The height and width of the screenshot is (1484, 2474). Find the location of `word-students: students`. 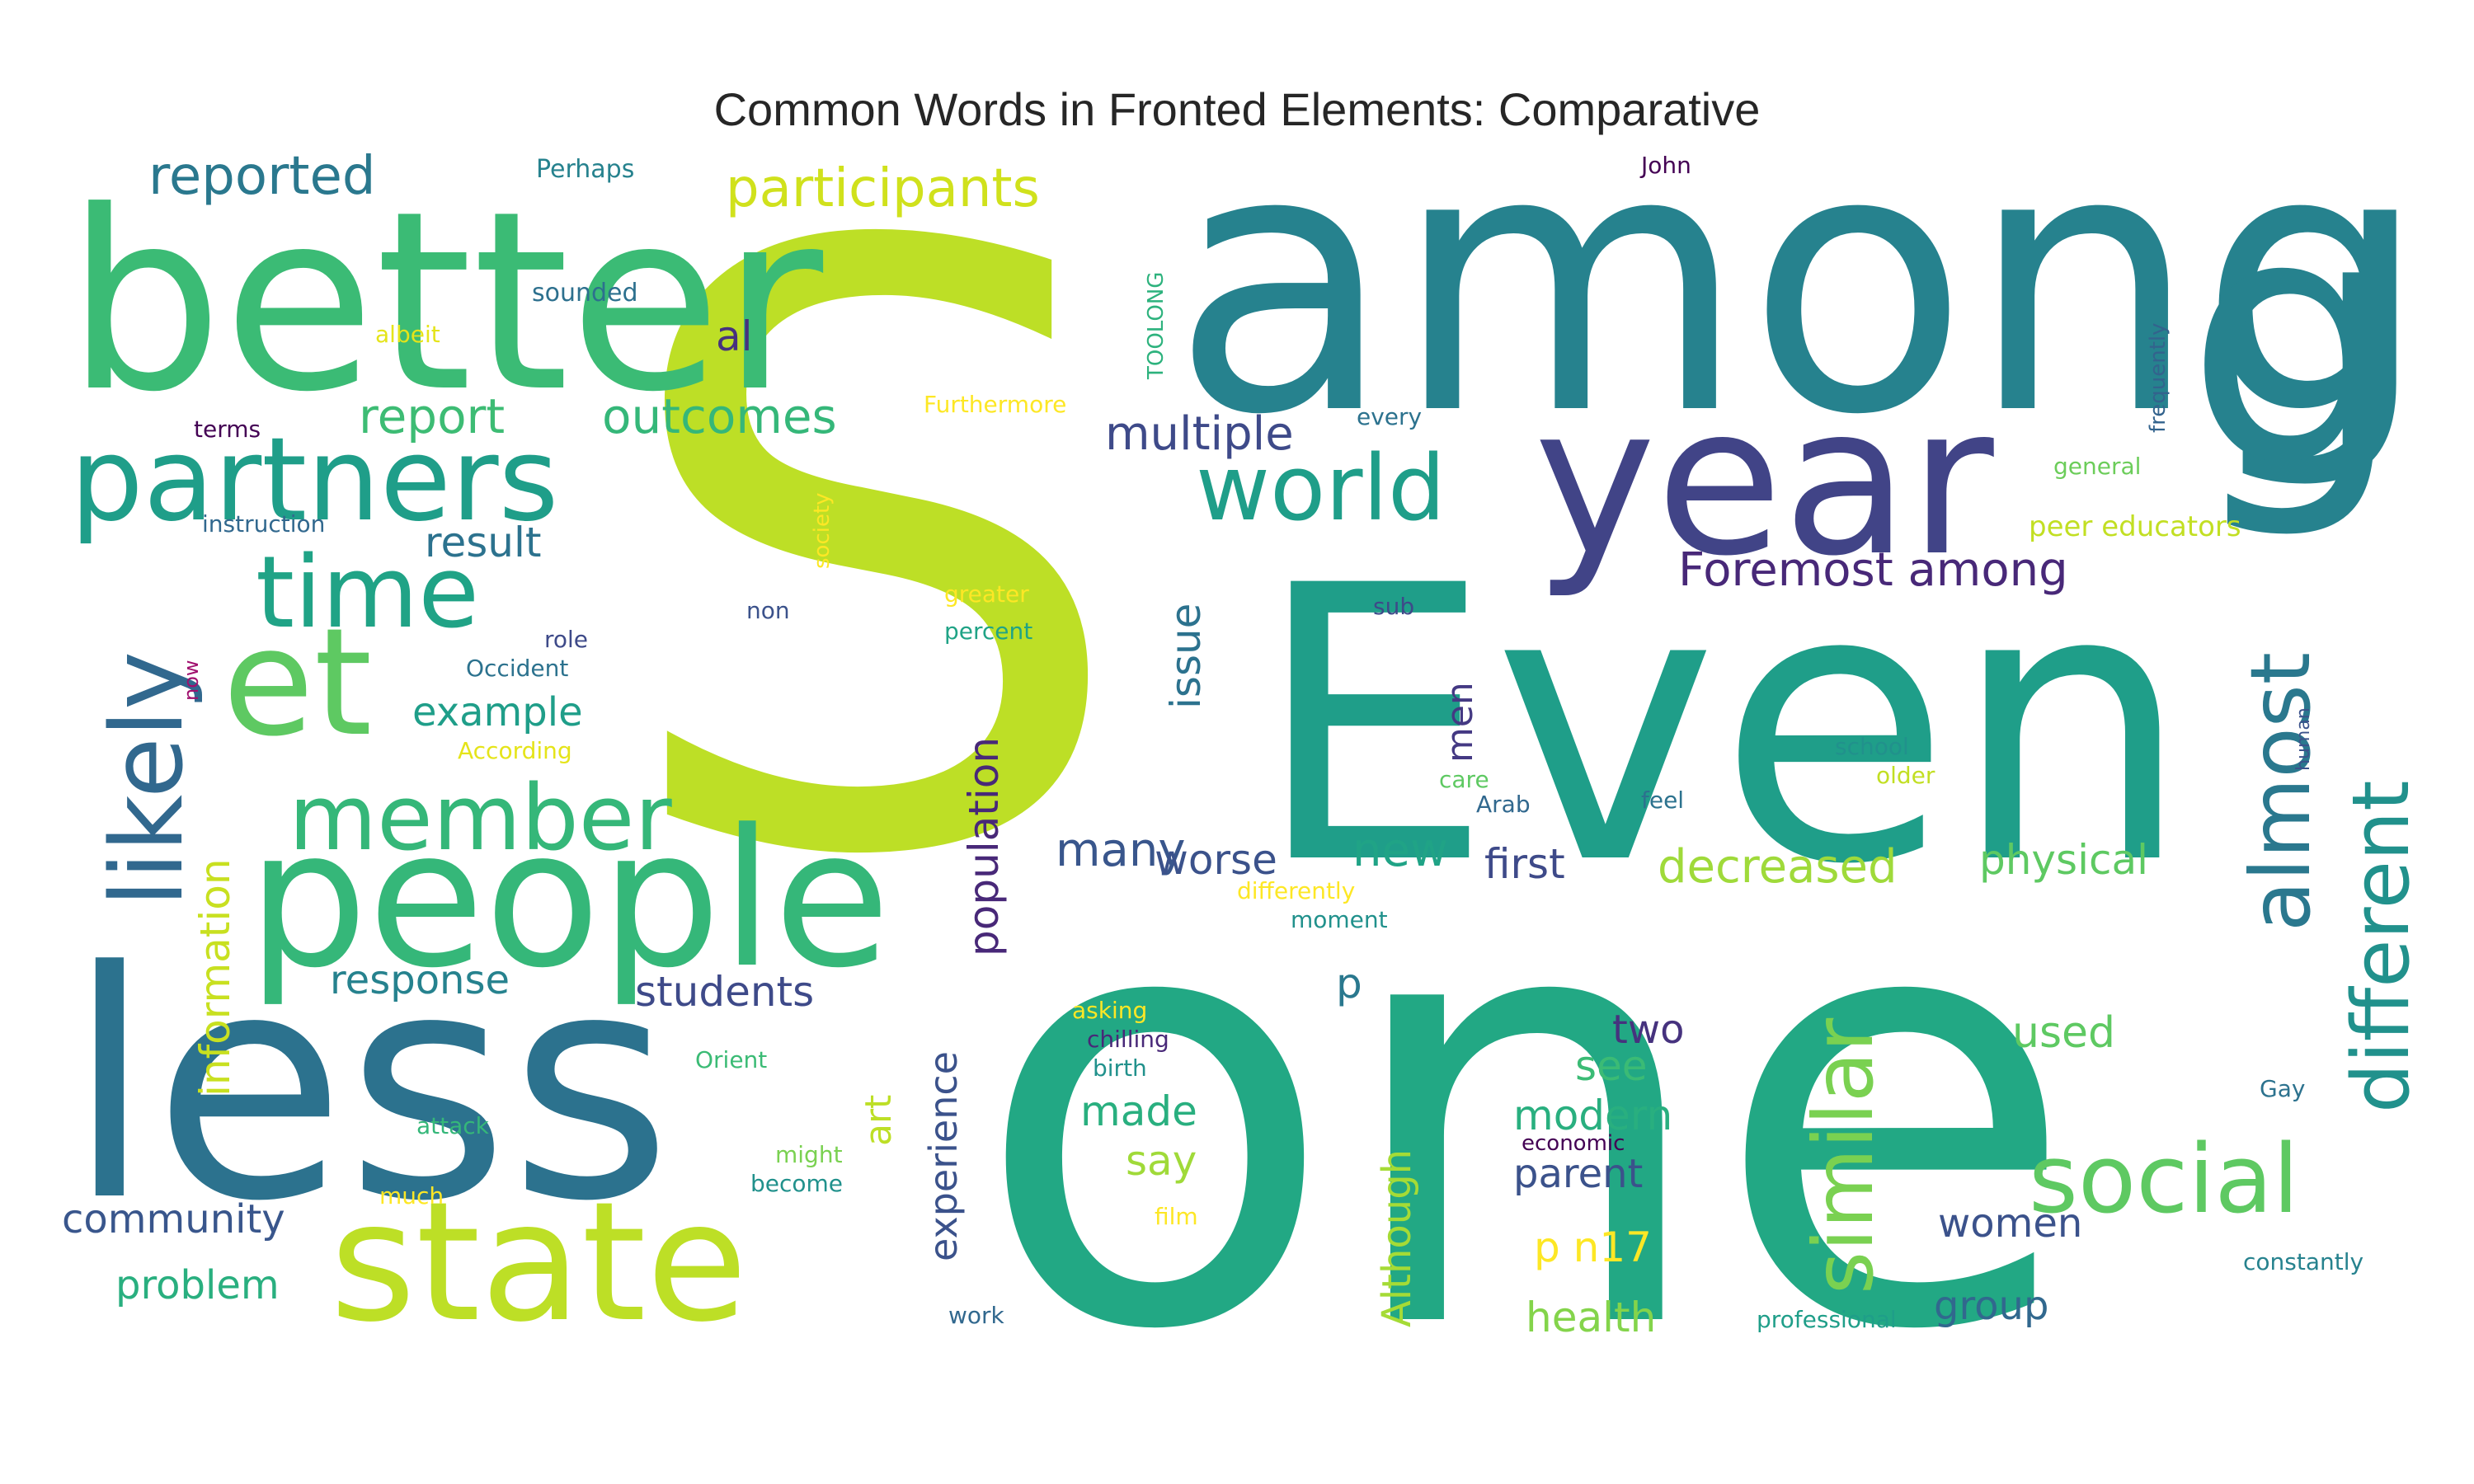

word-students: students is located at coordinates (724, 992).